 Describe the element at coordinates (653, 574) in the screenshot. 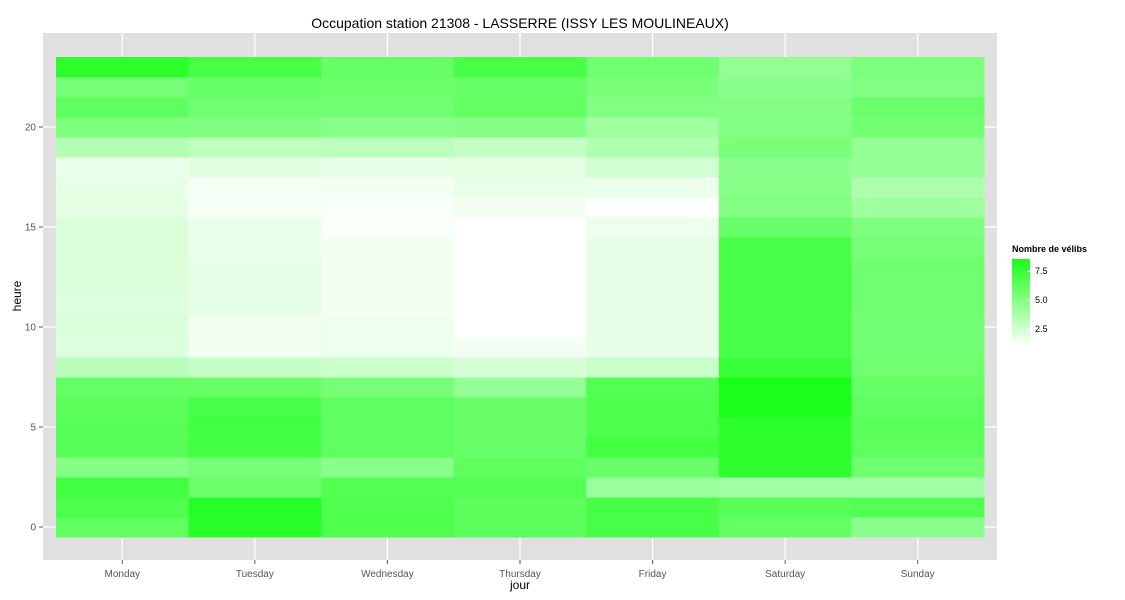

I see `x-tick-label: Friday` at that location.